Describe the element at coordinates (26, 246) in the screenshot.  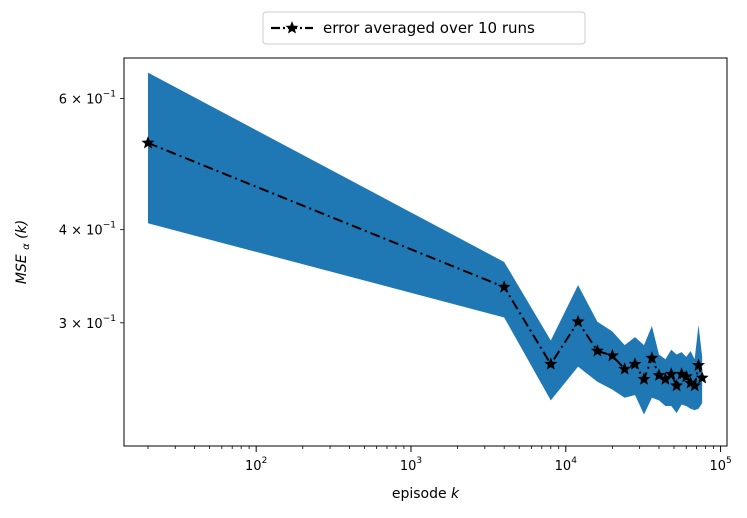
I see `y-axis-label-sub: α` at that location.